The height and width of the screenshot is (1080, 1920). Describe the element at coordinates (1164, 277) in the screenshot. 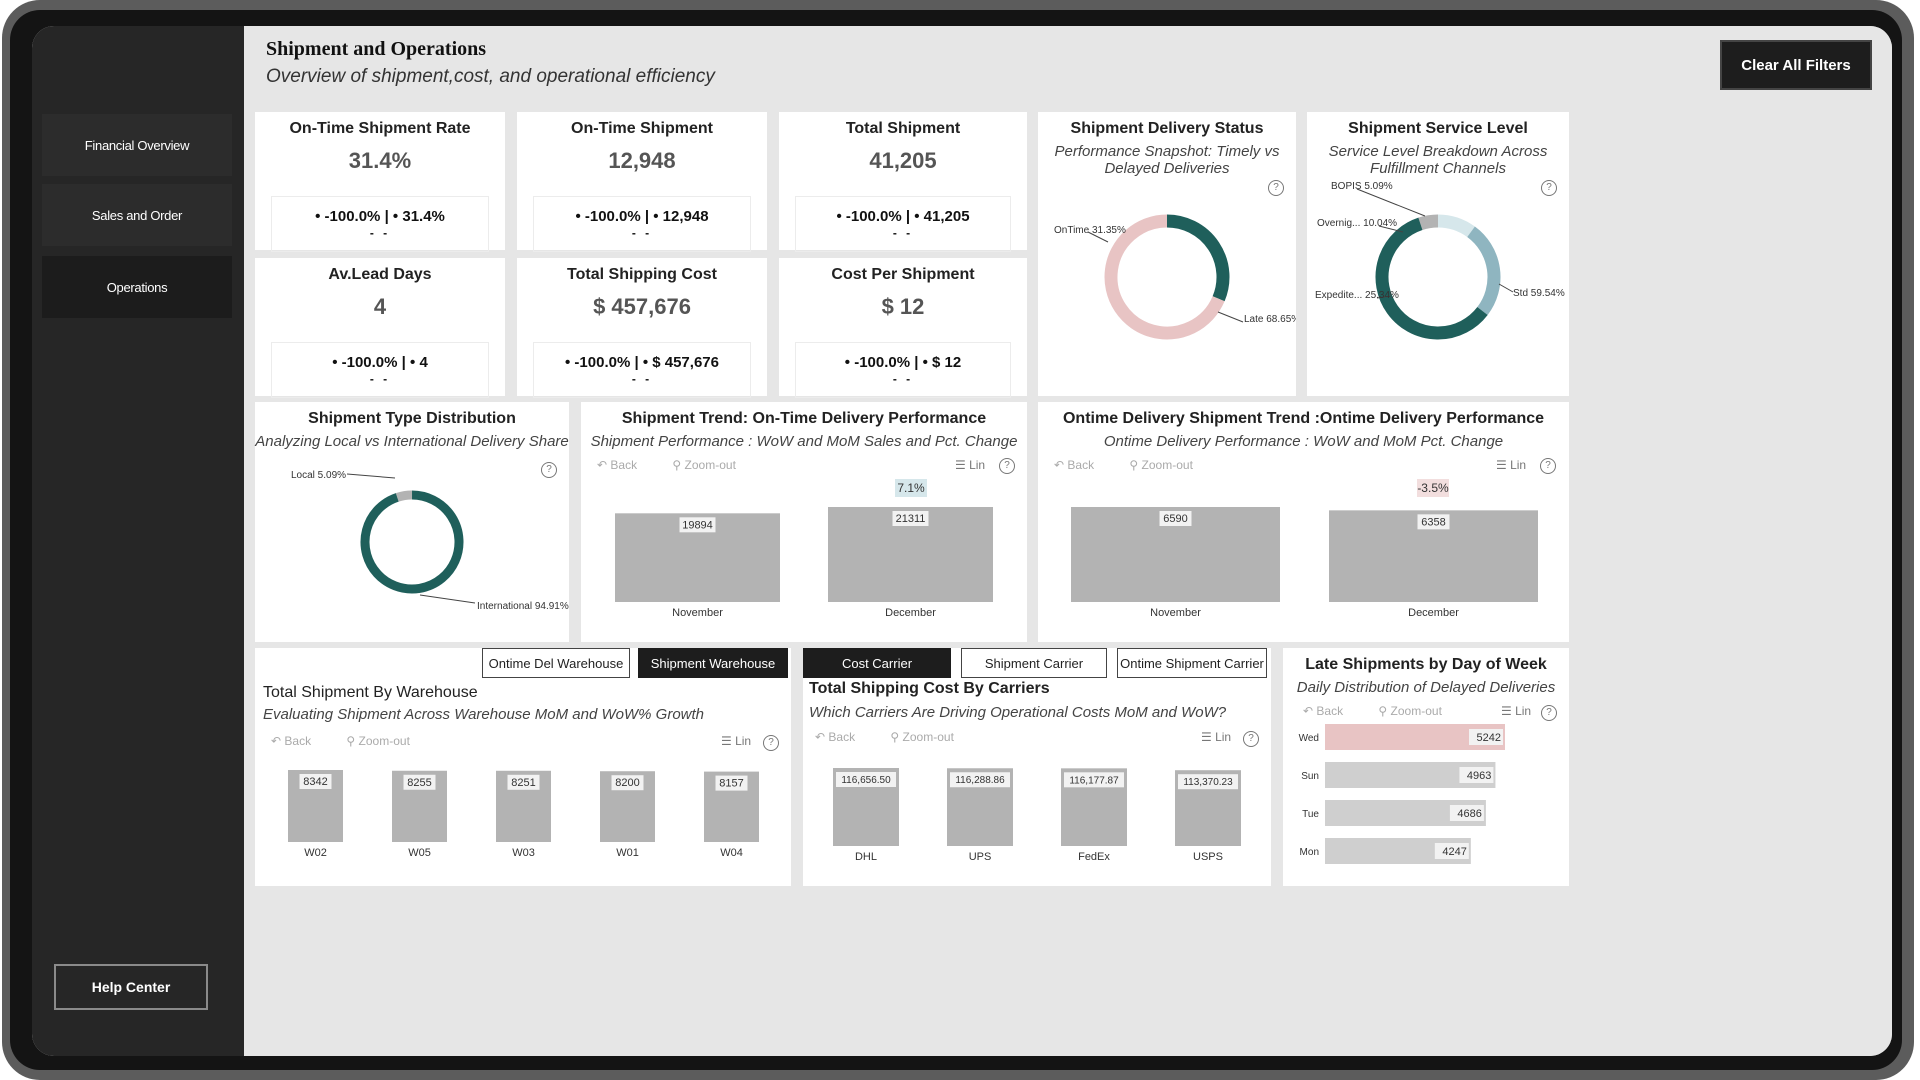

I see `pie-slice-late` at that location.